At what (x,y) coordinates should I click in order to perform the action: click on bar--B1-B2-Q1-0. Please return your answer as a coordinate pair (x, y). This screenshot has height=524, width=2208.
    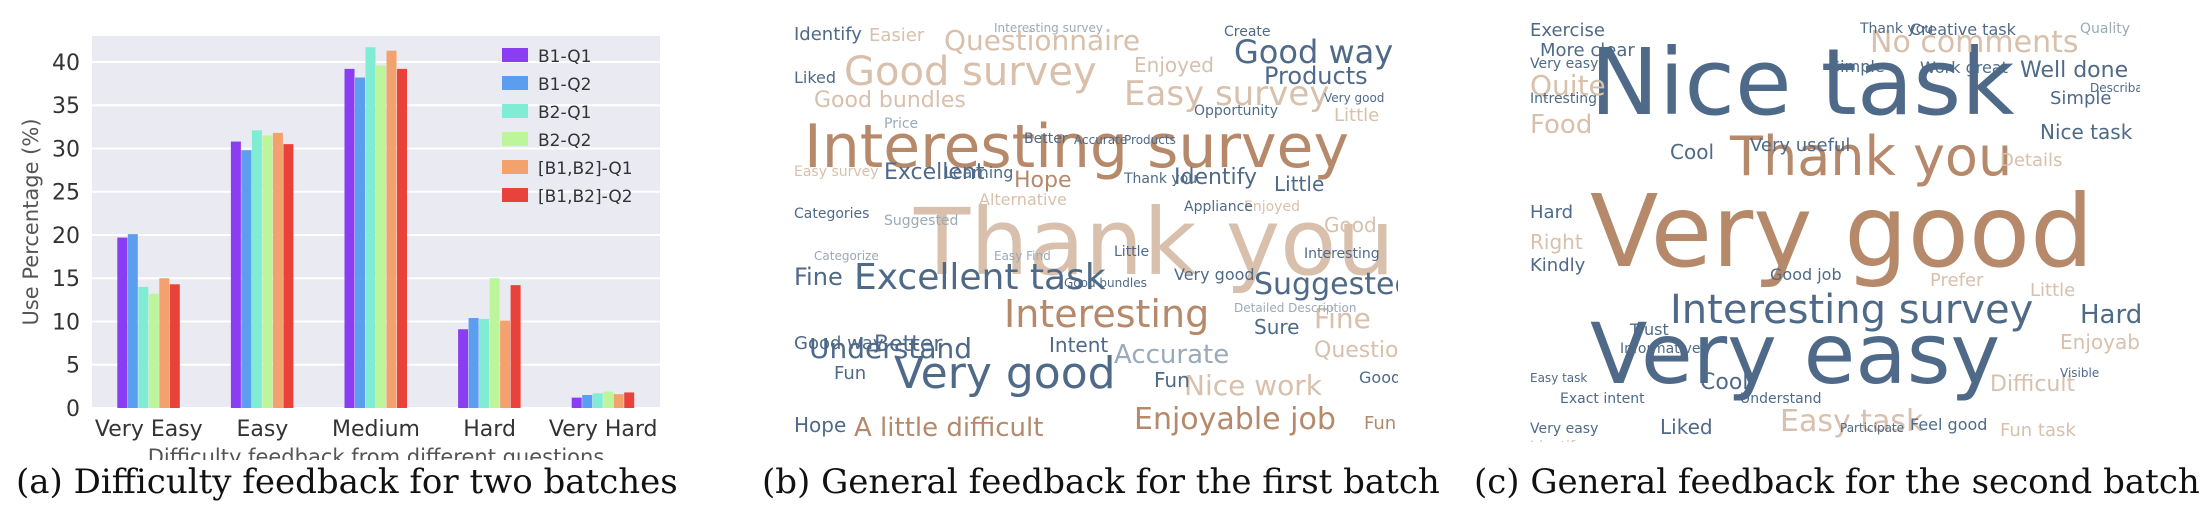
    Looking at the image, I should click on (164, 343).